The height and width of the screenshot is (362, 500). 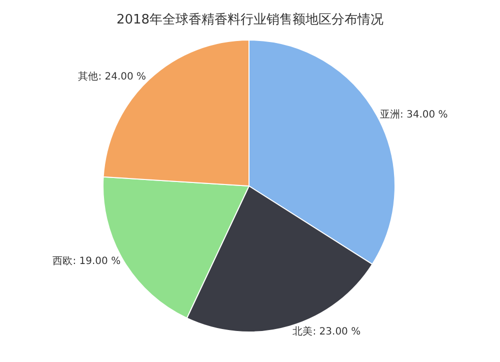 I want to click on slice-label: 北美: 23.00 %, so click(x=326, y=332).